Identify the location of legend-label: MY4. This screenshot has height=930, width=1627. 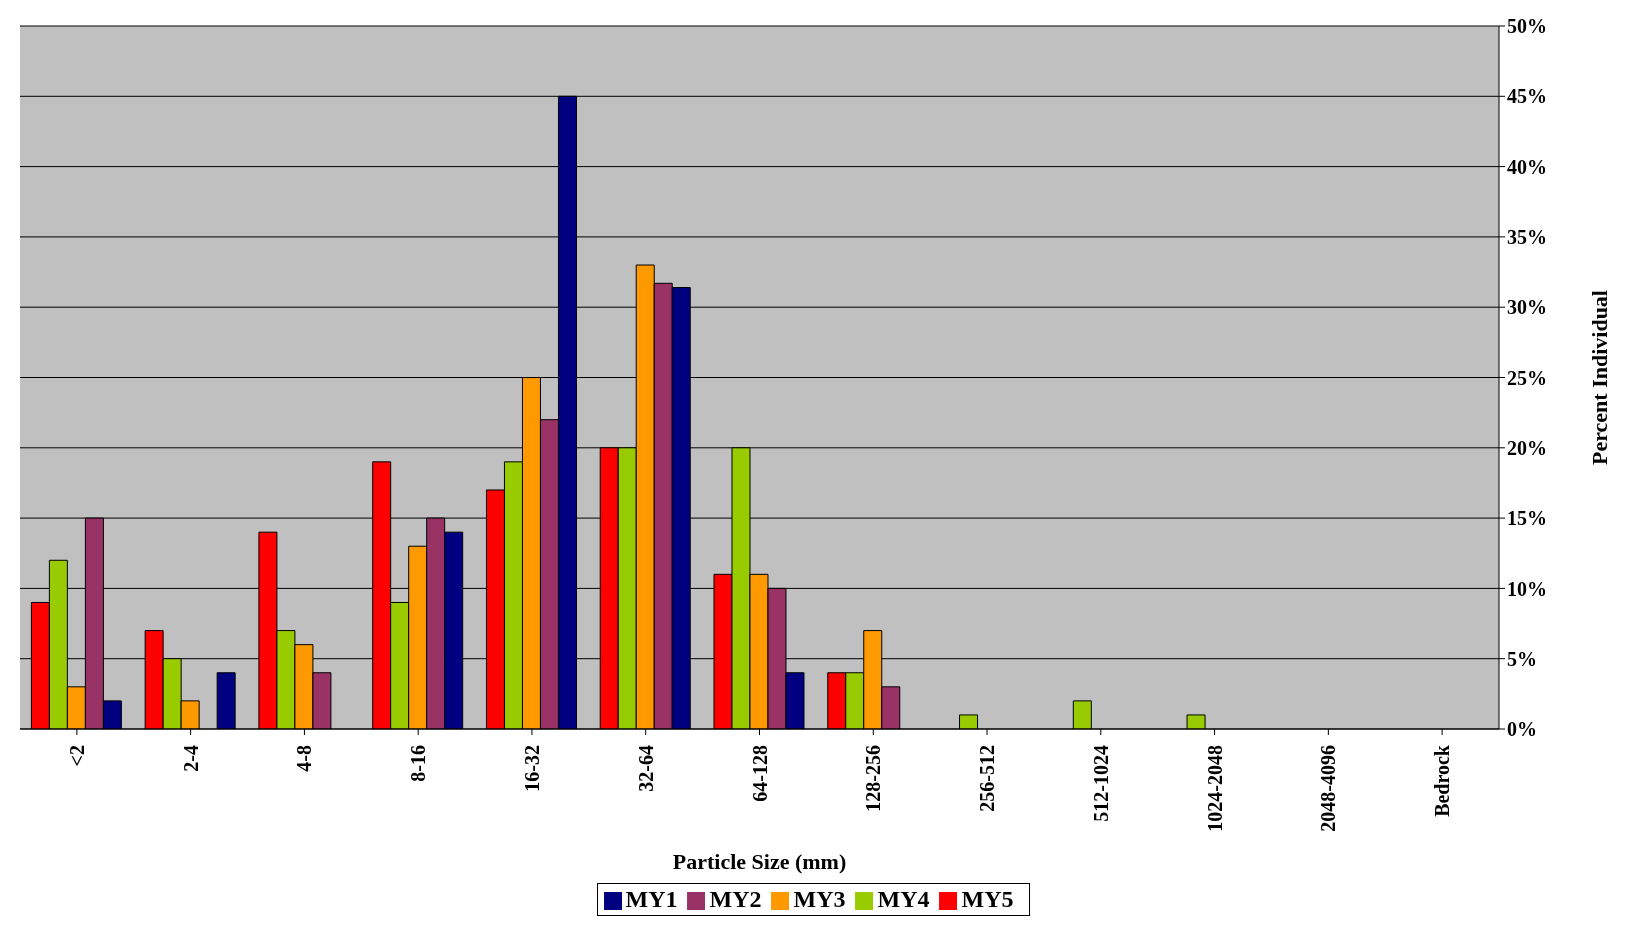
(903, 899).